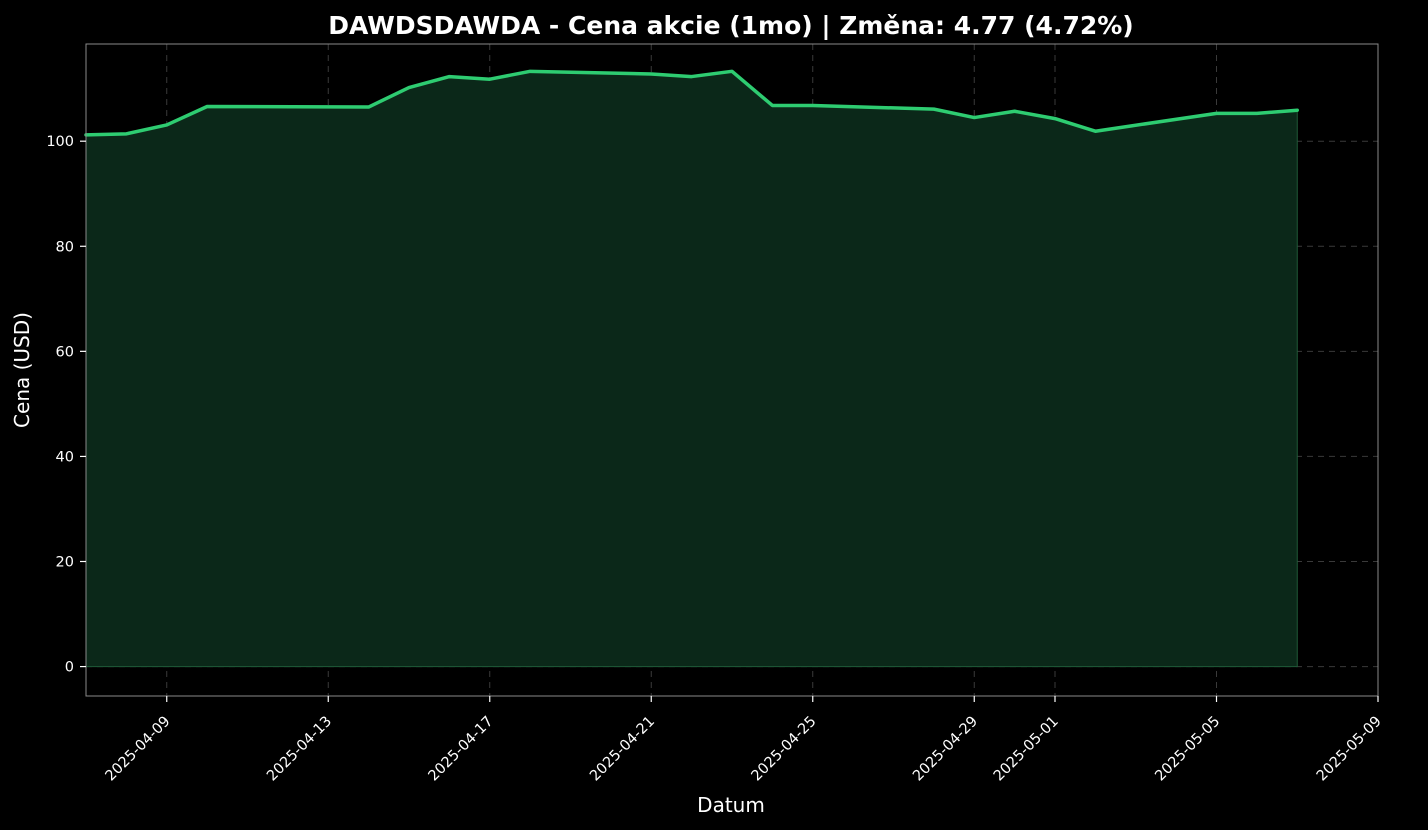 This screenshot has height=830, width=1428. What do you see at coordinates (65, 352) in the screenshot?
I see `y-tick-label: 60` at bounding box center [65, 352].